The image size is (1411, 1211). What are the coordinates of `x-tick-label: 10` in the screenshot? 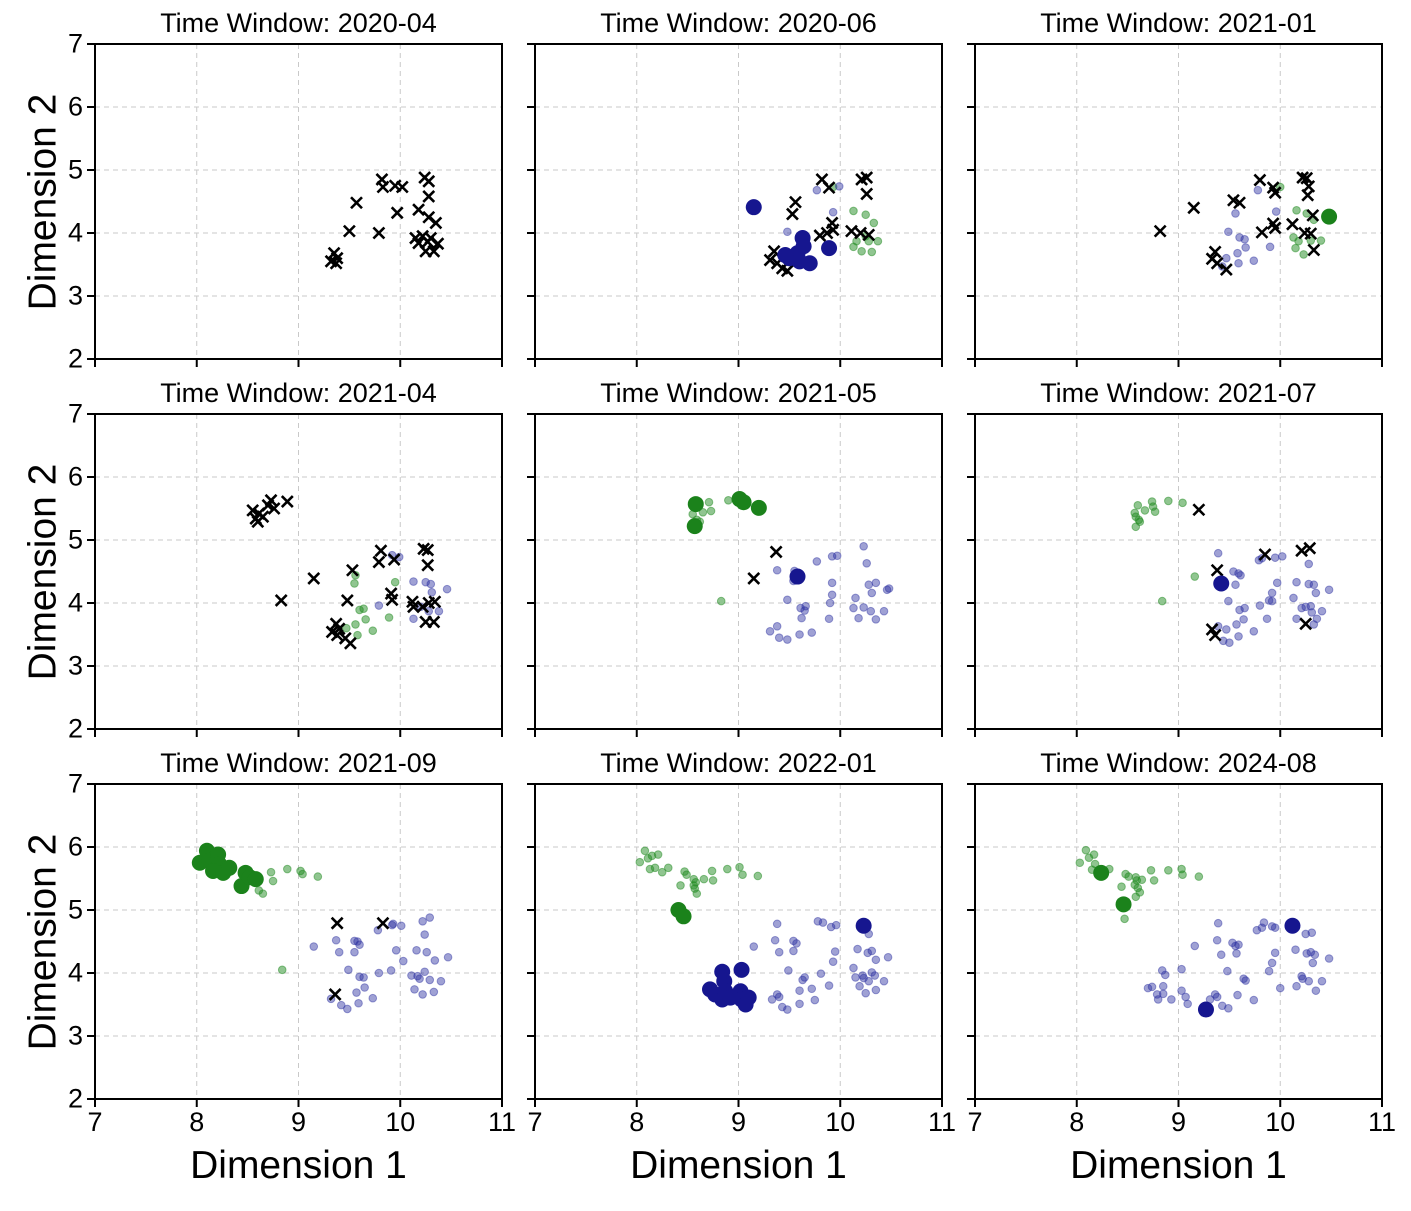 It's located at (1280, 1122).